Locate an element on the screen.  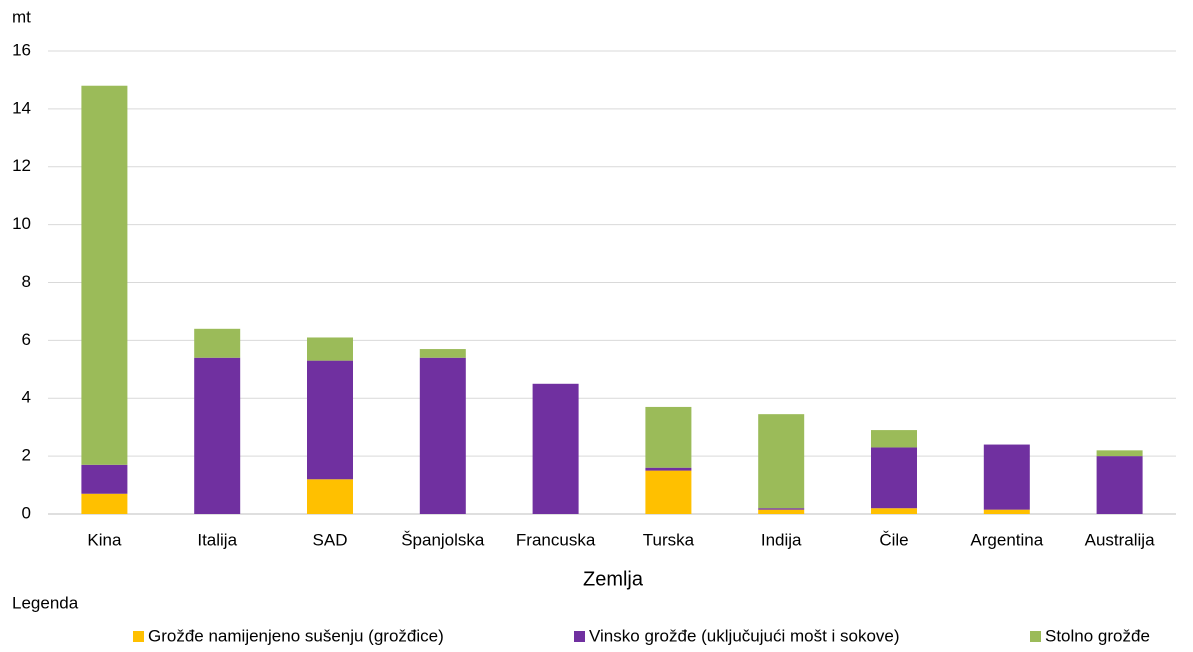
y-tick-label: 16 is located at coordinates (21, 49).